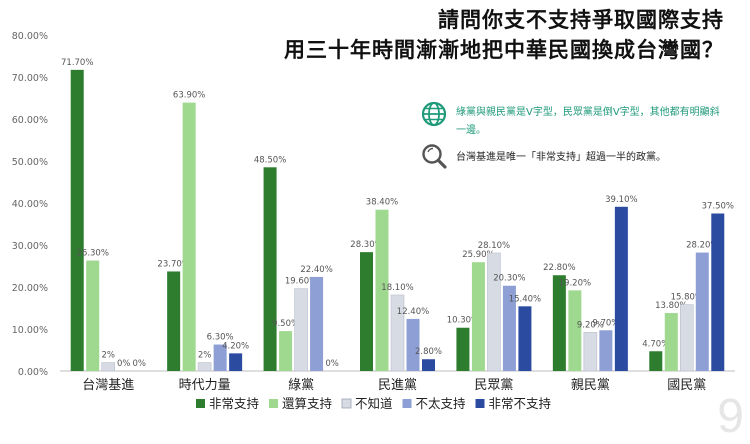 The height and width of the screenshot is (444, 750). I want to click on data-label: 26.30%, so click(93, 254).